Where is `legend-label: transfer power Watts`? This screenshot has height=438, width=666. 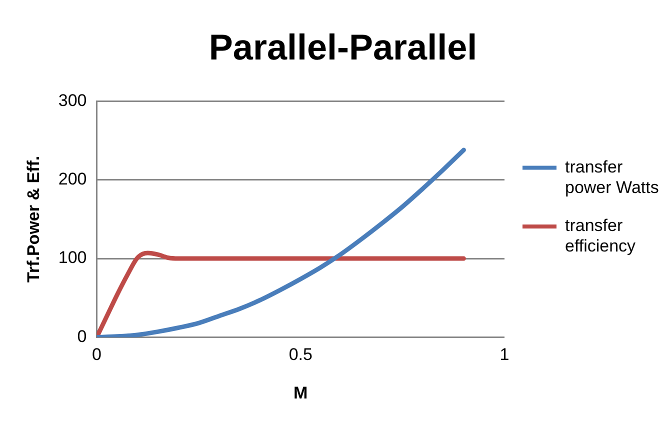
legend-label: transfer power Watts is located at coordinates (612, 177).